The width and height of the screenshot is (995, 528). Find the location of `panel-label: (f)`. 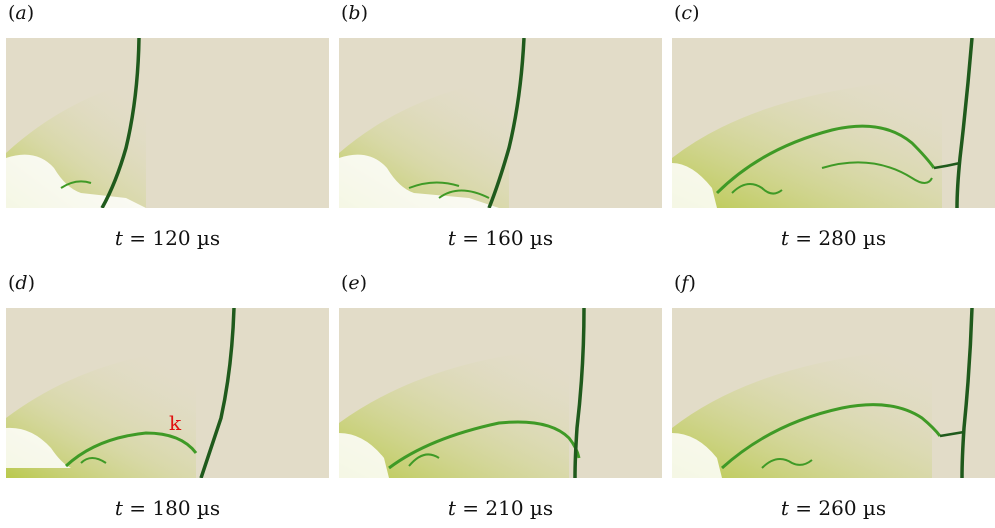

panel-label: (f) is located at coordinates (685, 283).